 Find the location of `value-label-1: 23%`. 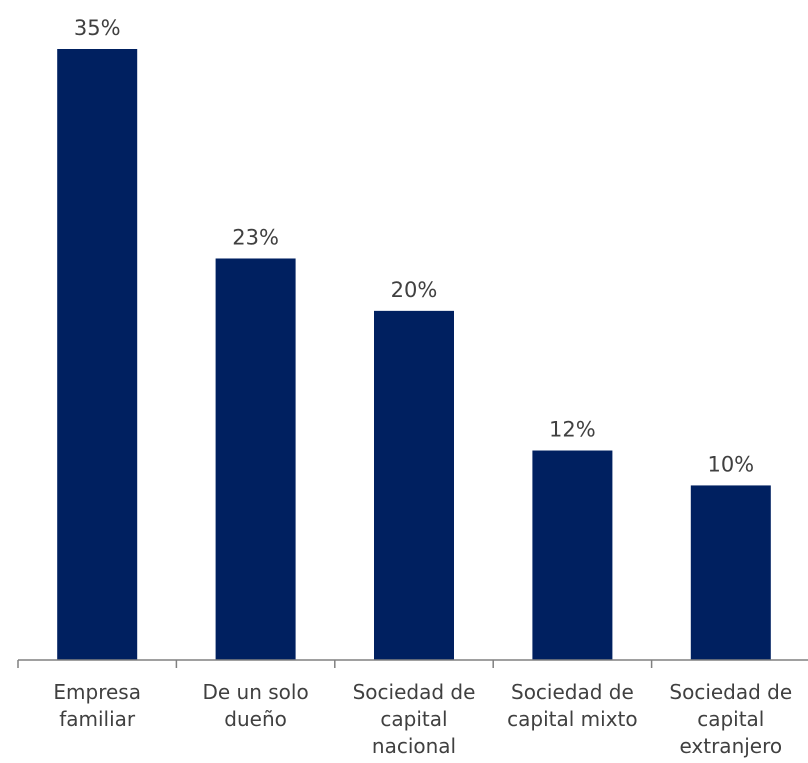

value-label-1: 23% is located at coordinates (255, 237).